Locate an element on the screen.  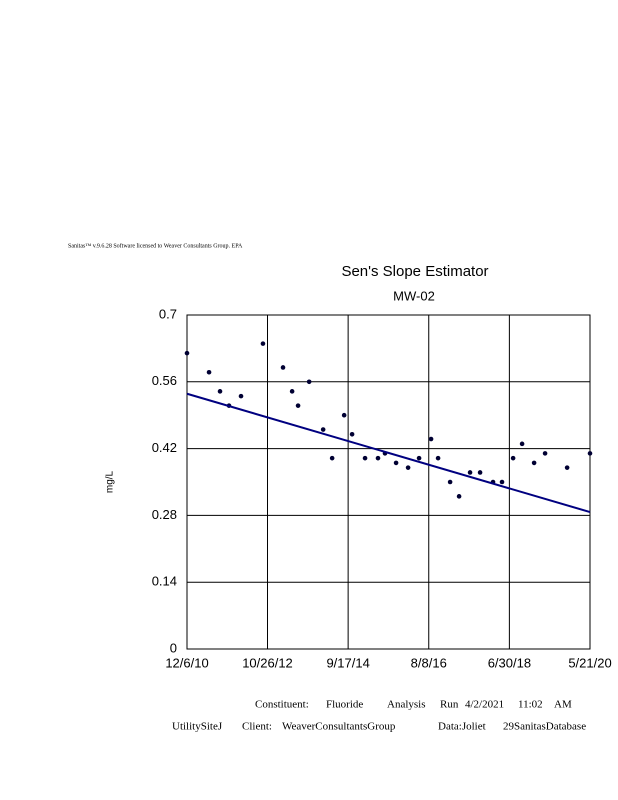
x-tick-label: 10/26/12 is located at coordinates (267, 662).